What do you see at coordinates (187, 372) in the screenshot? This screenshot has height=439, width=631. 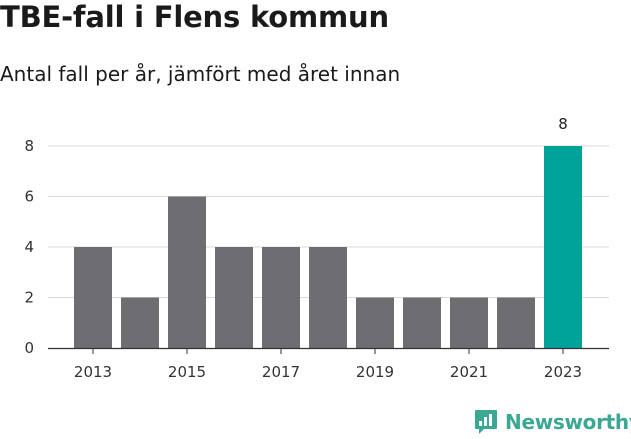 I see `x-tick-label: 2015` at bounding box center [187, 372].